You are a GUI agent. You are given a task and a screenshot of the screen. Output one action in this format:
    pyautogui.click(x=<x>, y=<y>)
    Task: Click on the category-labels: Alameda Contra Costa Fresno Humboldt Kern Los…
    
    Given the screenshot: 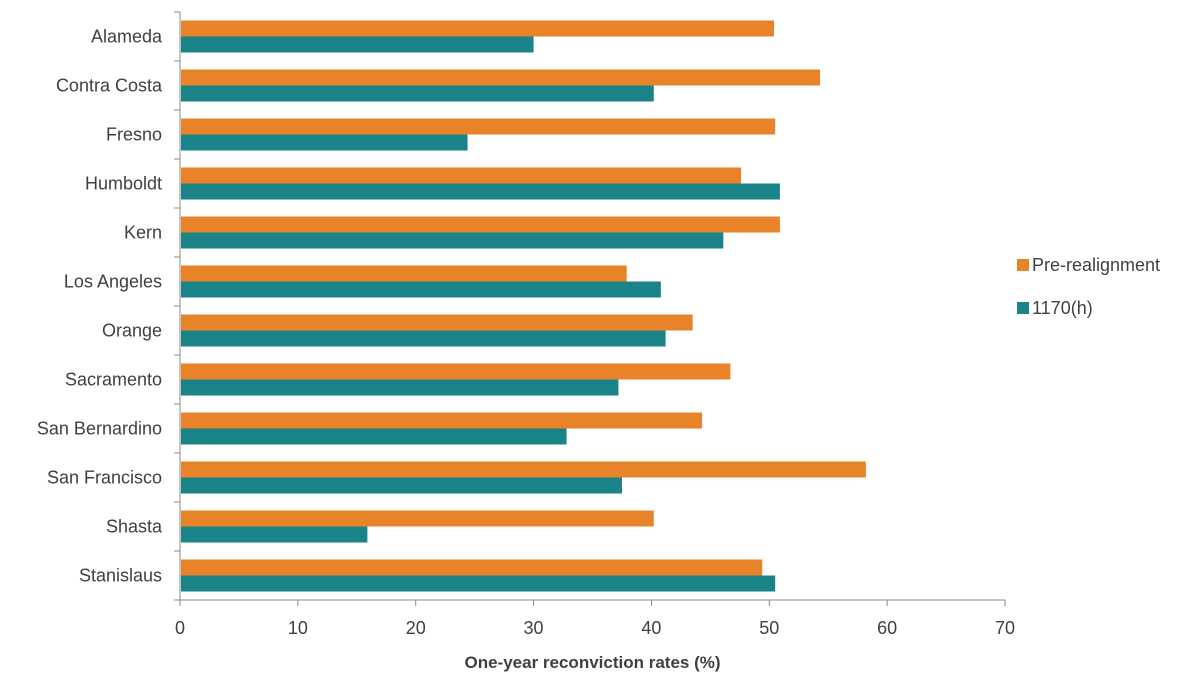 What is the action you would take?
    pyautogui.click(x=100, y=306)
    